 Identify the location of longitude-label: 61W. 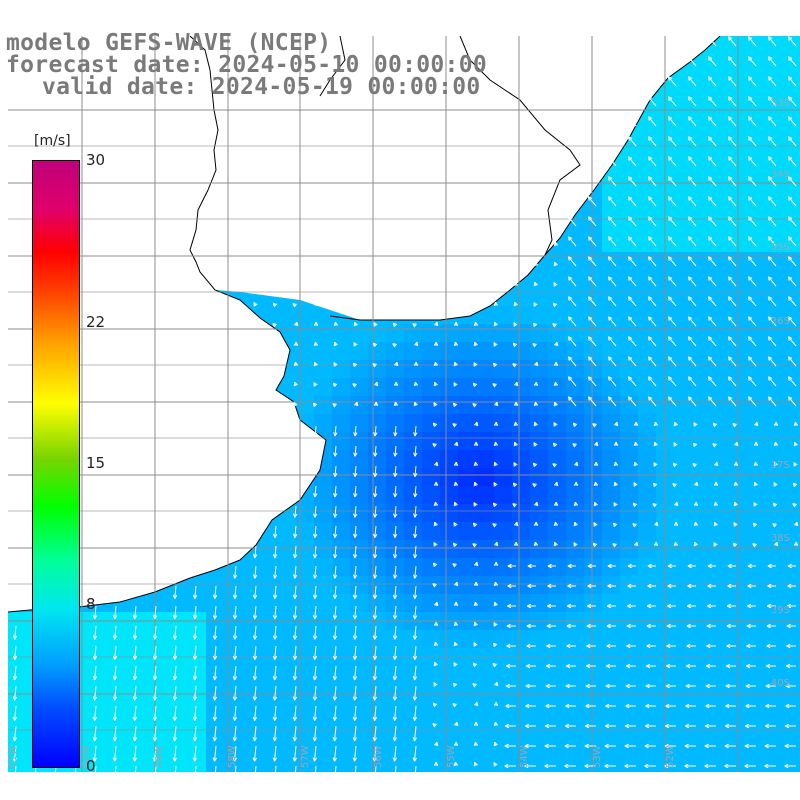
(13, 756).